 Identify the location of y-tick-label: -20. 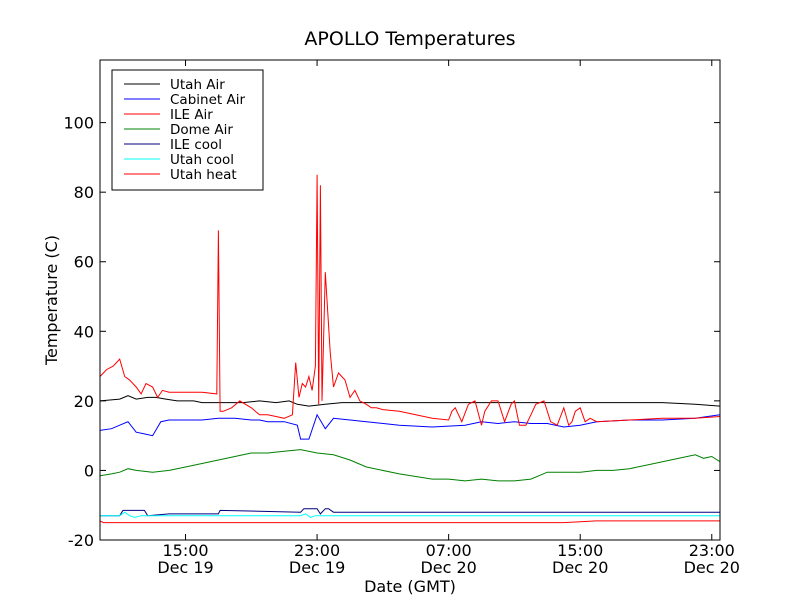
(81, 540).